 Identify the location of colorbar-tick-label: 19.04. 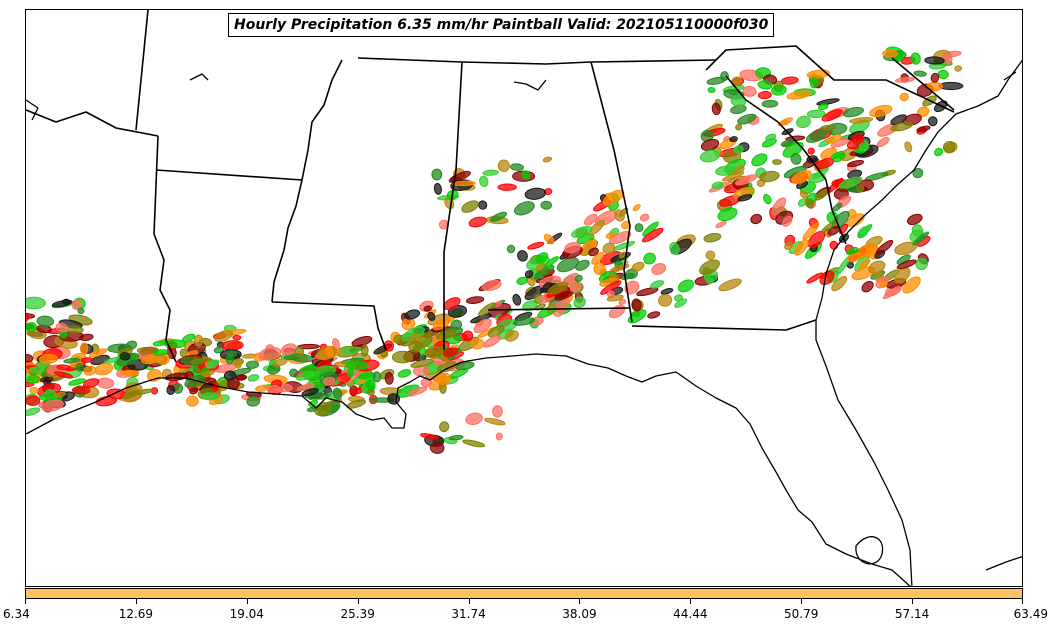
(246, 614).